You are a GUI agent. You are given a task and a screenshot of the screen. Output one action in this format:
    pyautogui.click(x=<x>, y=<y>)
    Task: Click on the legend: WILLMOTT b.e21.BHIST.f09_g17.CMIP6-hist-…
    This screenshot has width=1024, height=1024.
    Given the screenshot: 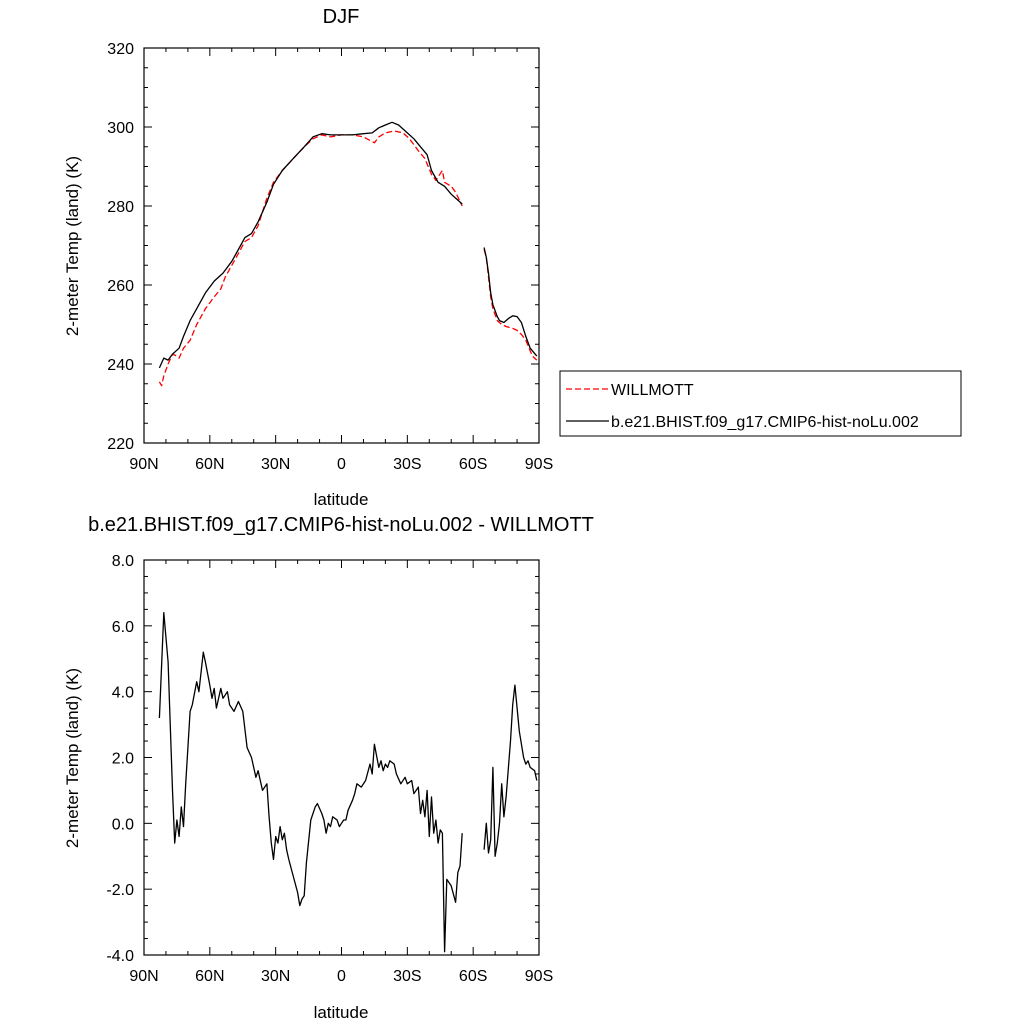 What is the action you would take?
    pyautogui.click(x=760, y=403)
    